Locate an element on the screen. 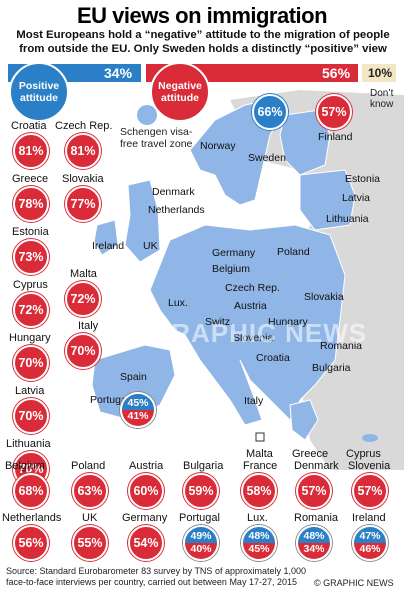  map-label-lithuania: Lithuania is located at coordinates (347, 219).